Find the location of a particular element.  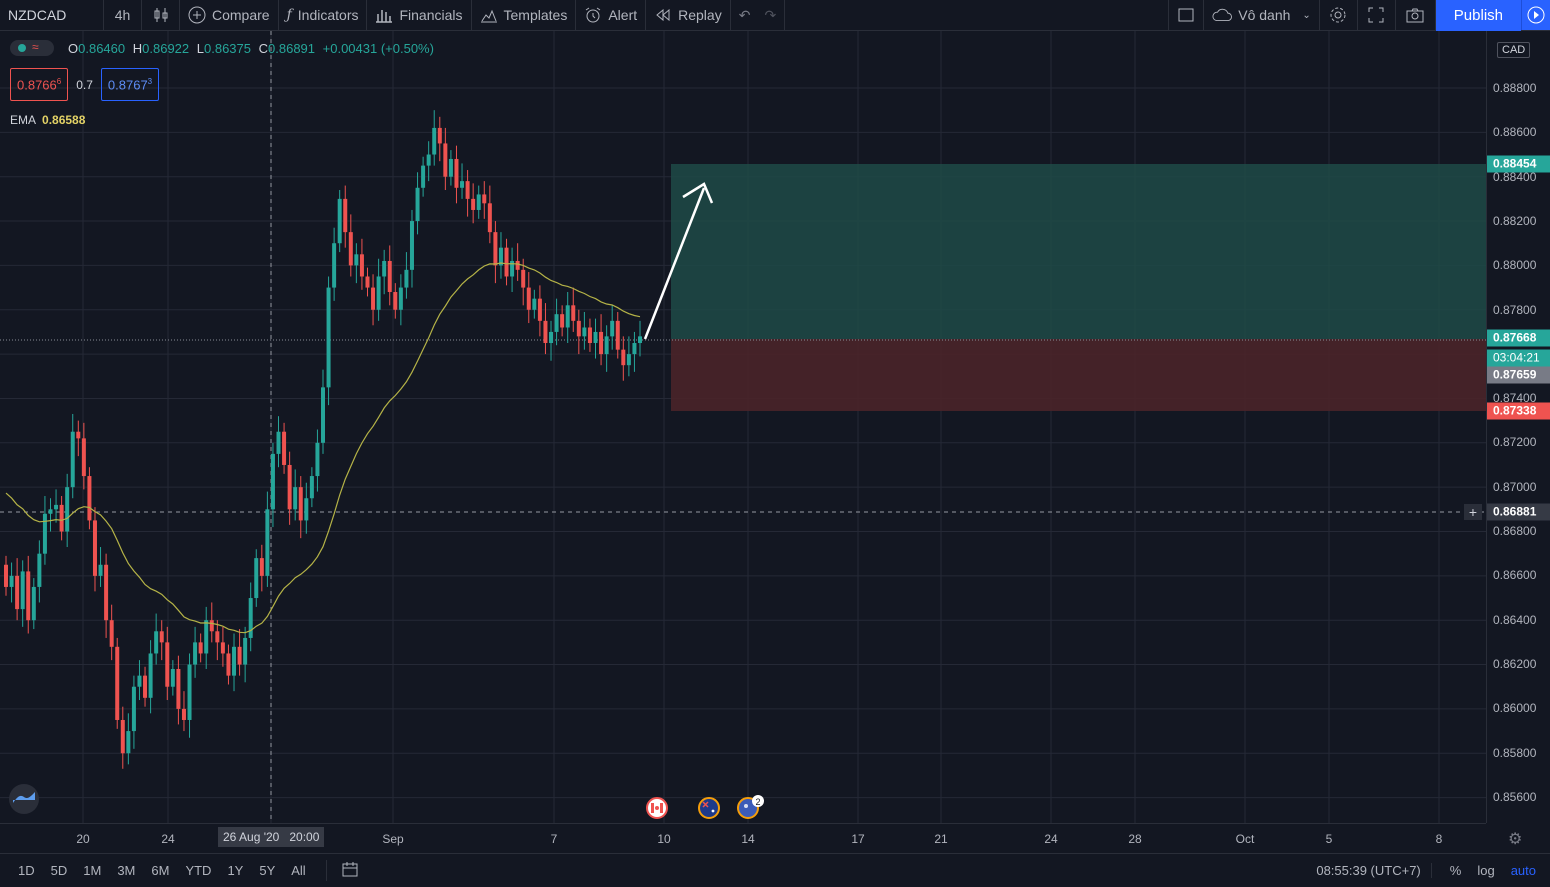

financials-button: Financials is located at coordinates (419, 15).